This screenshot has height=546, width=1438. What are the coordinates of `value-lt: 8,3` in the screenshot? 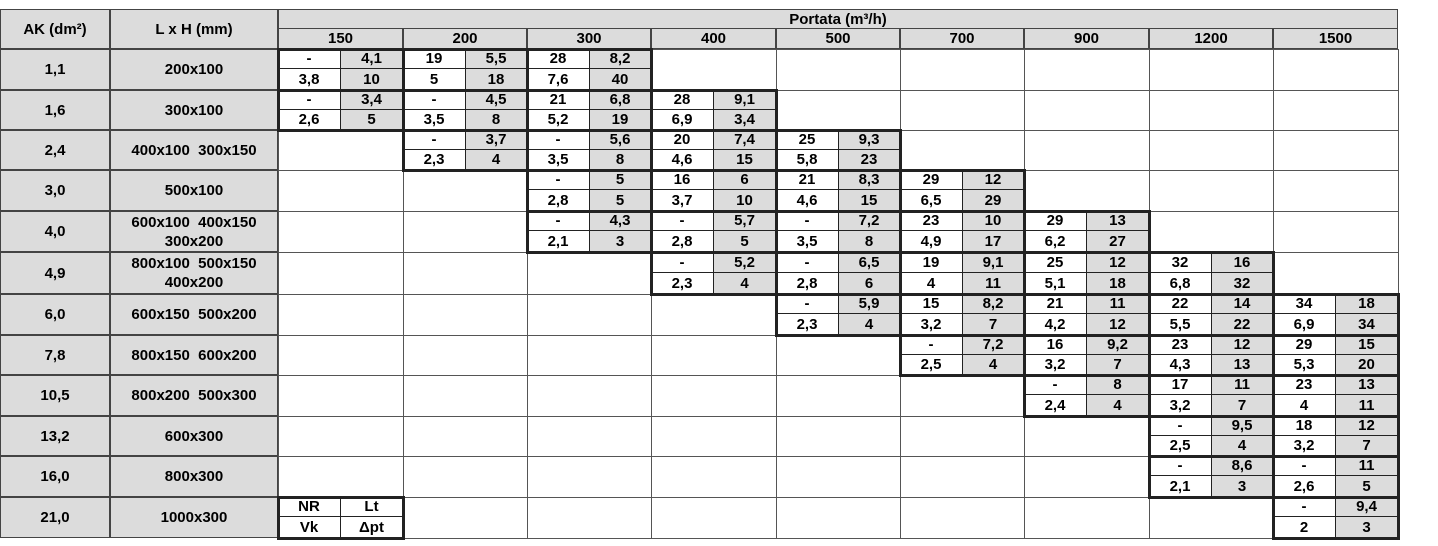 It's located at (869, 180).